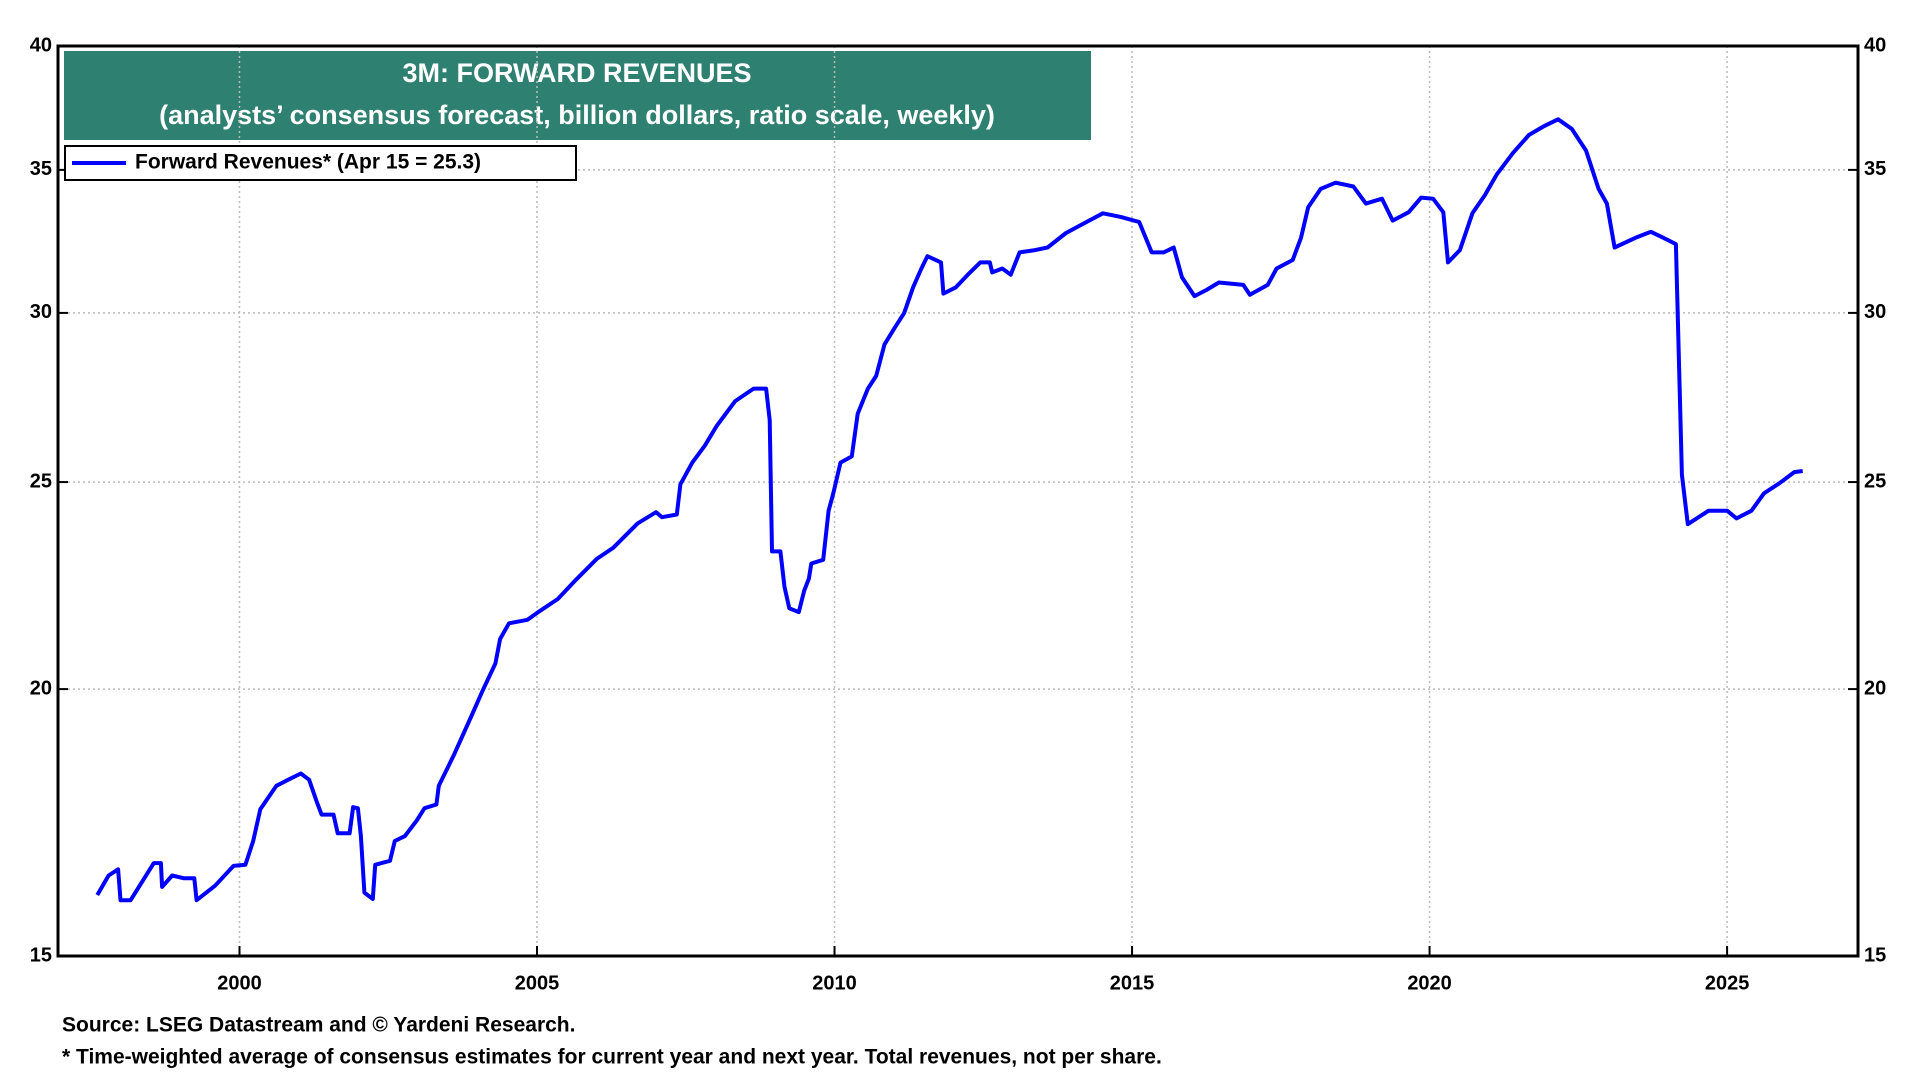 The image size is (1920, 1080). Describe the element at coordinates (1875, 45) in the screenshot. I see `y2-tick-label: 40` at that location.